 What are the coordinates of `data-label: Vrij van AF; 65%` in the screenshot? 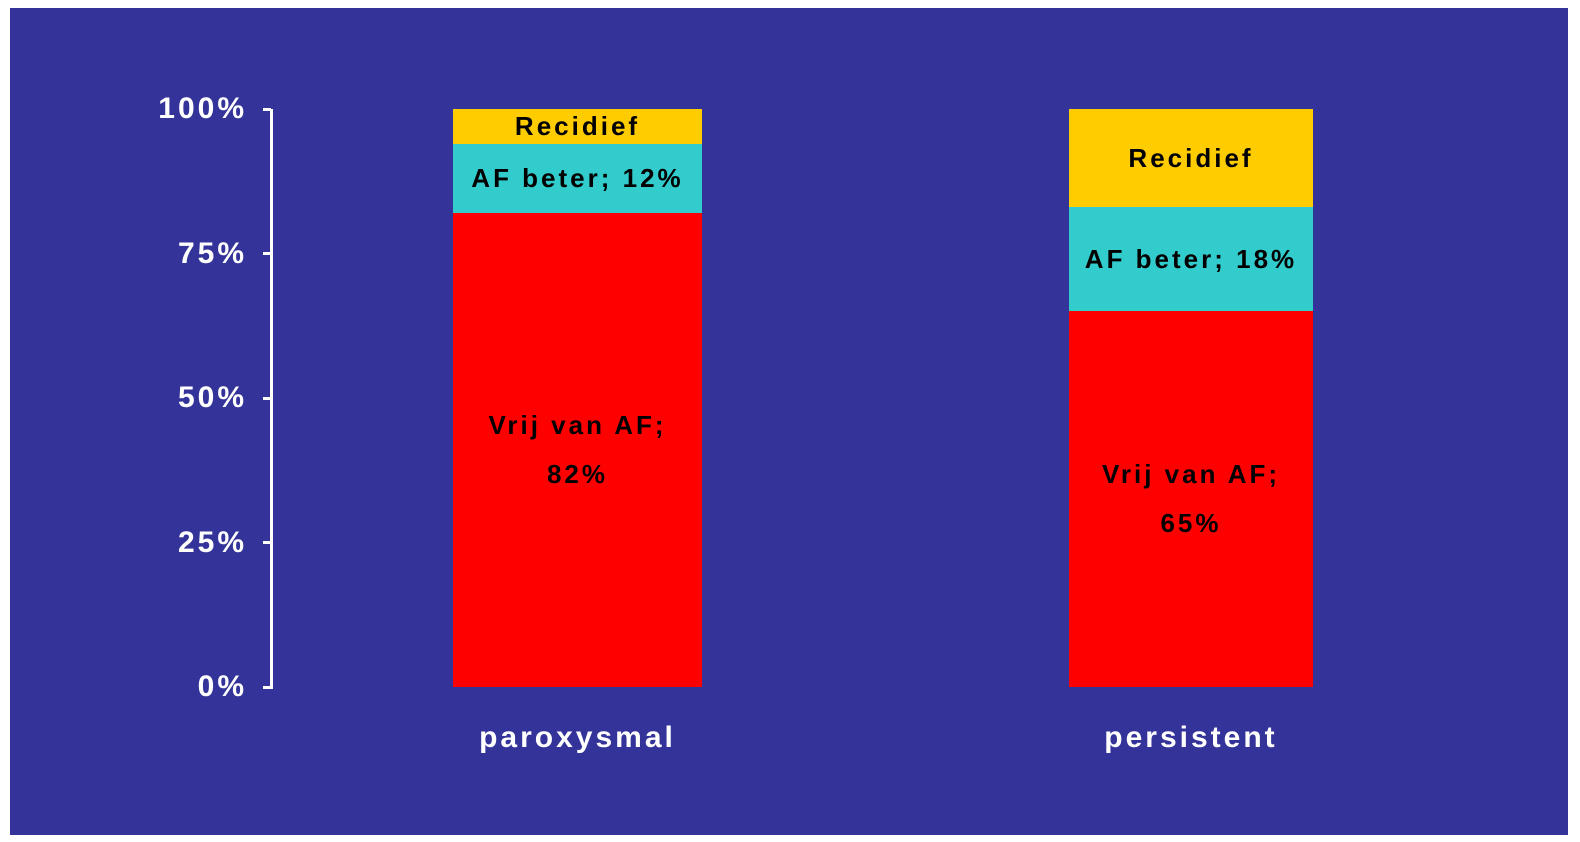 It's located at (1191, 499).